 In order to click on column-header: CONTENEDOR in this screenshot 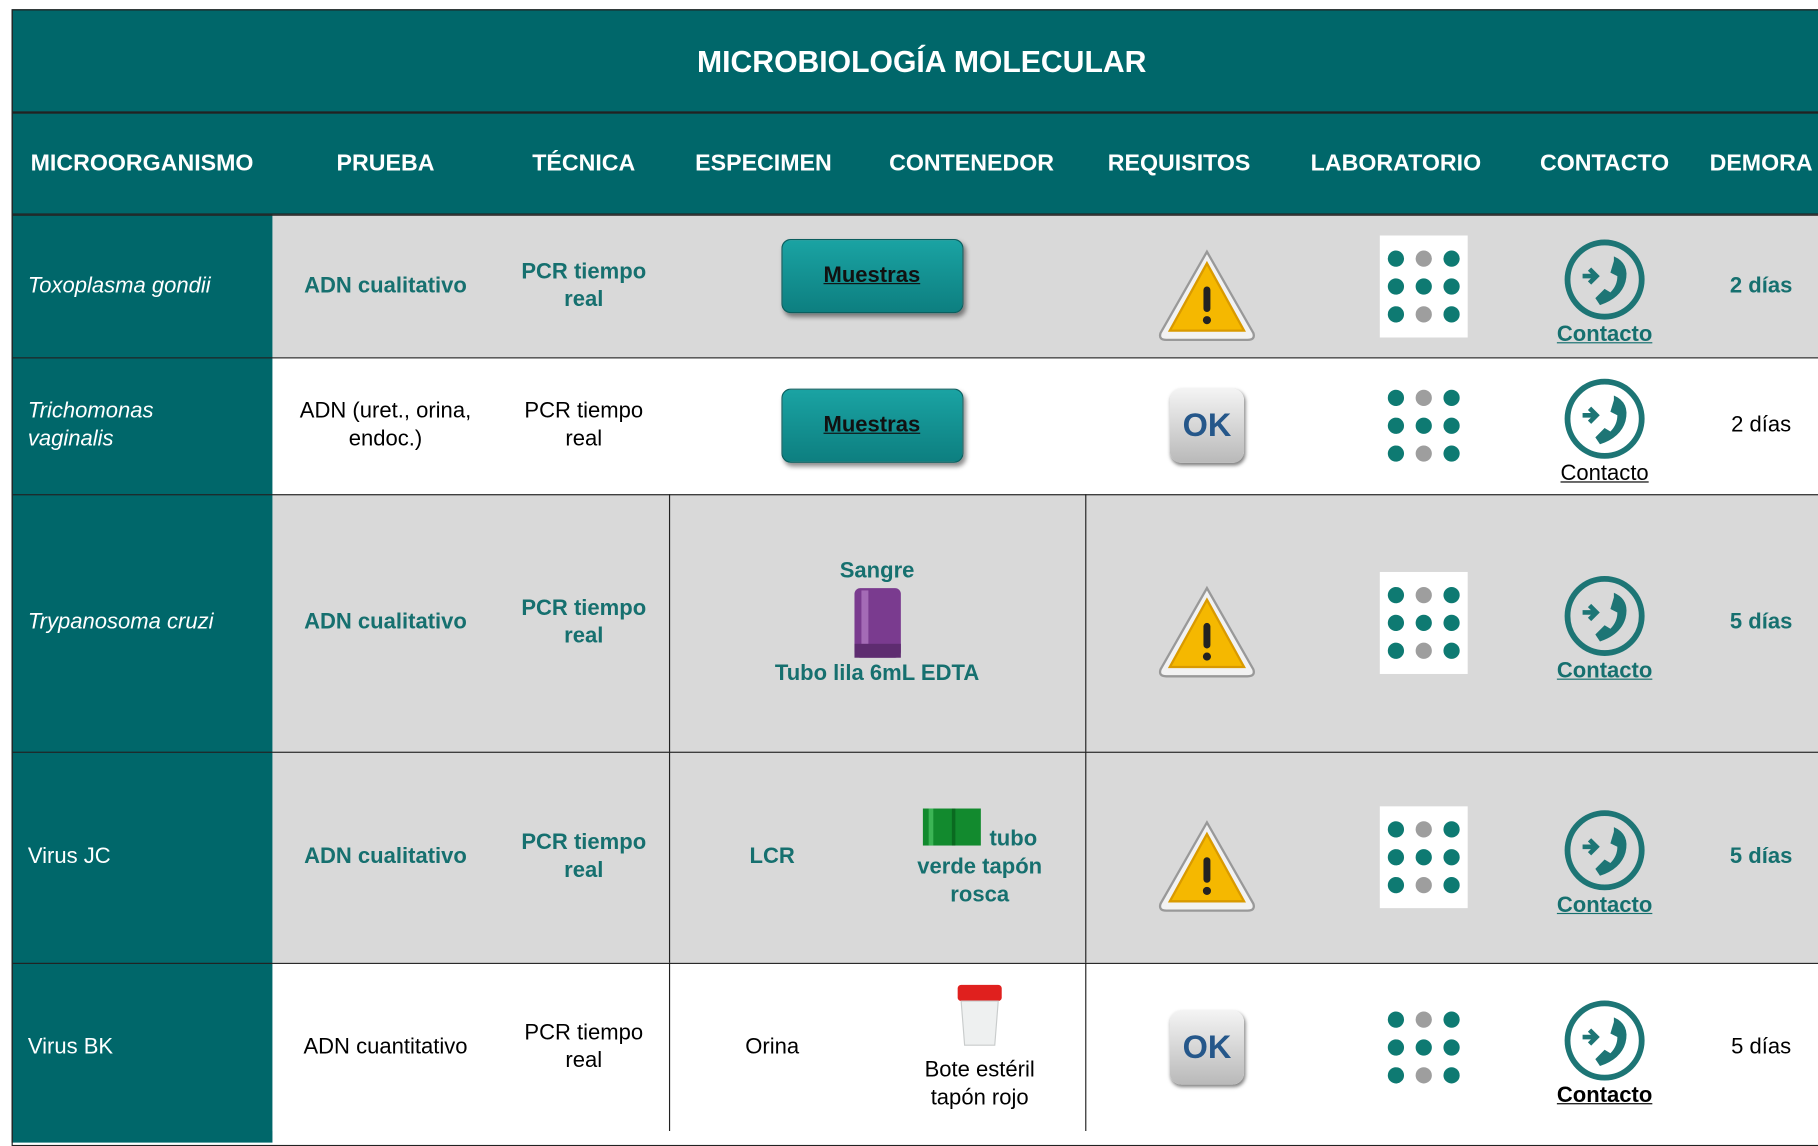, I will do `click(972, 163)`.